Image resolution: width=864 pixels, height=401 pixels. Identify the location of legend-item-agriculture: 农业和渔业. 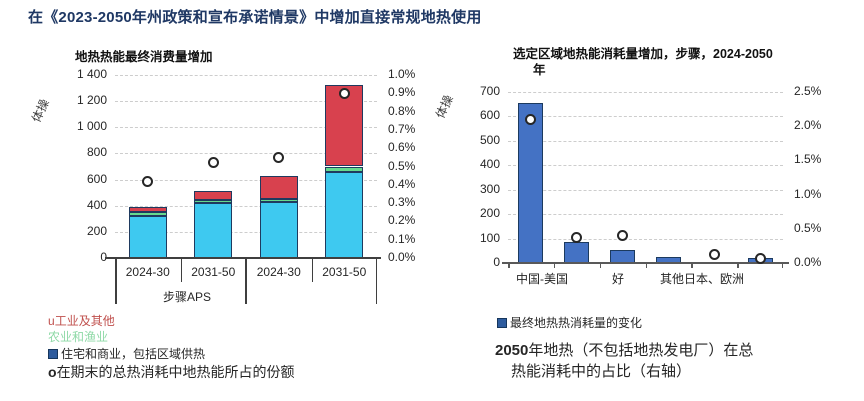
(78, 336).